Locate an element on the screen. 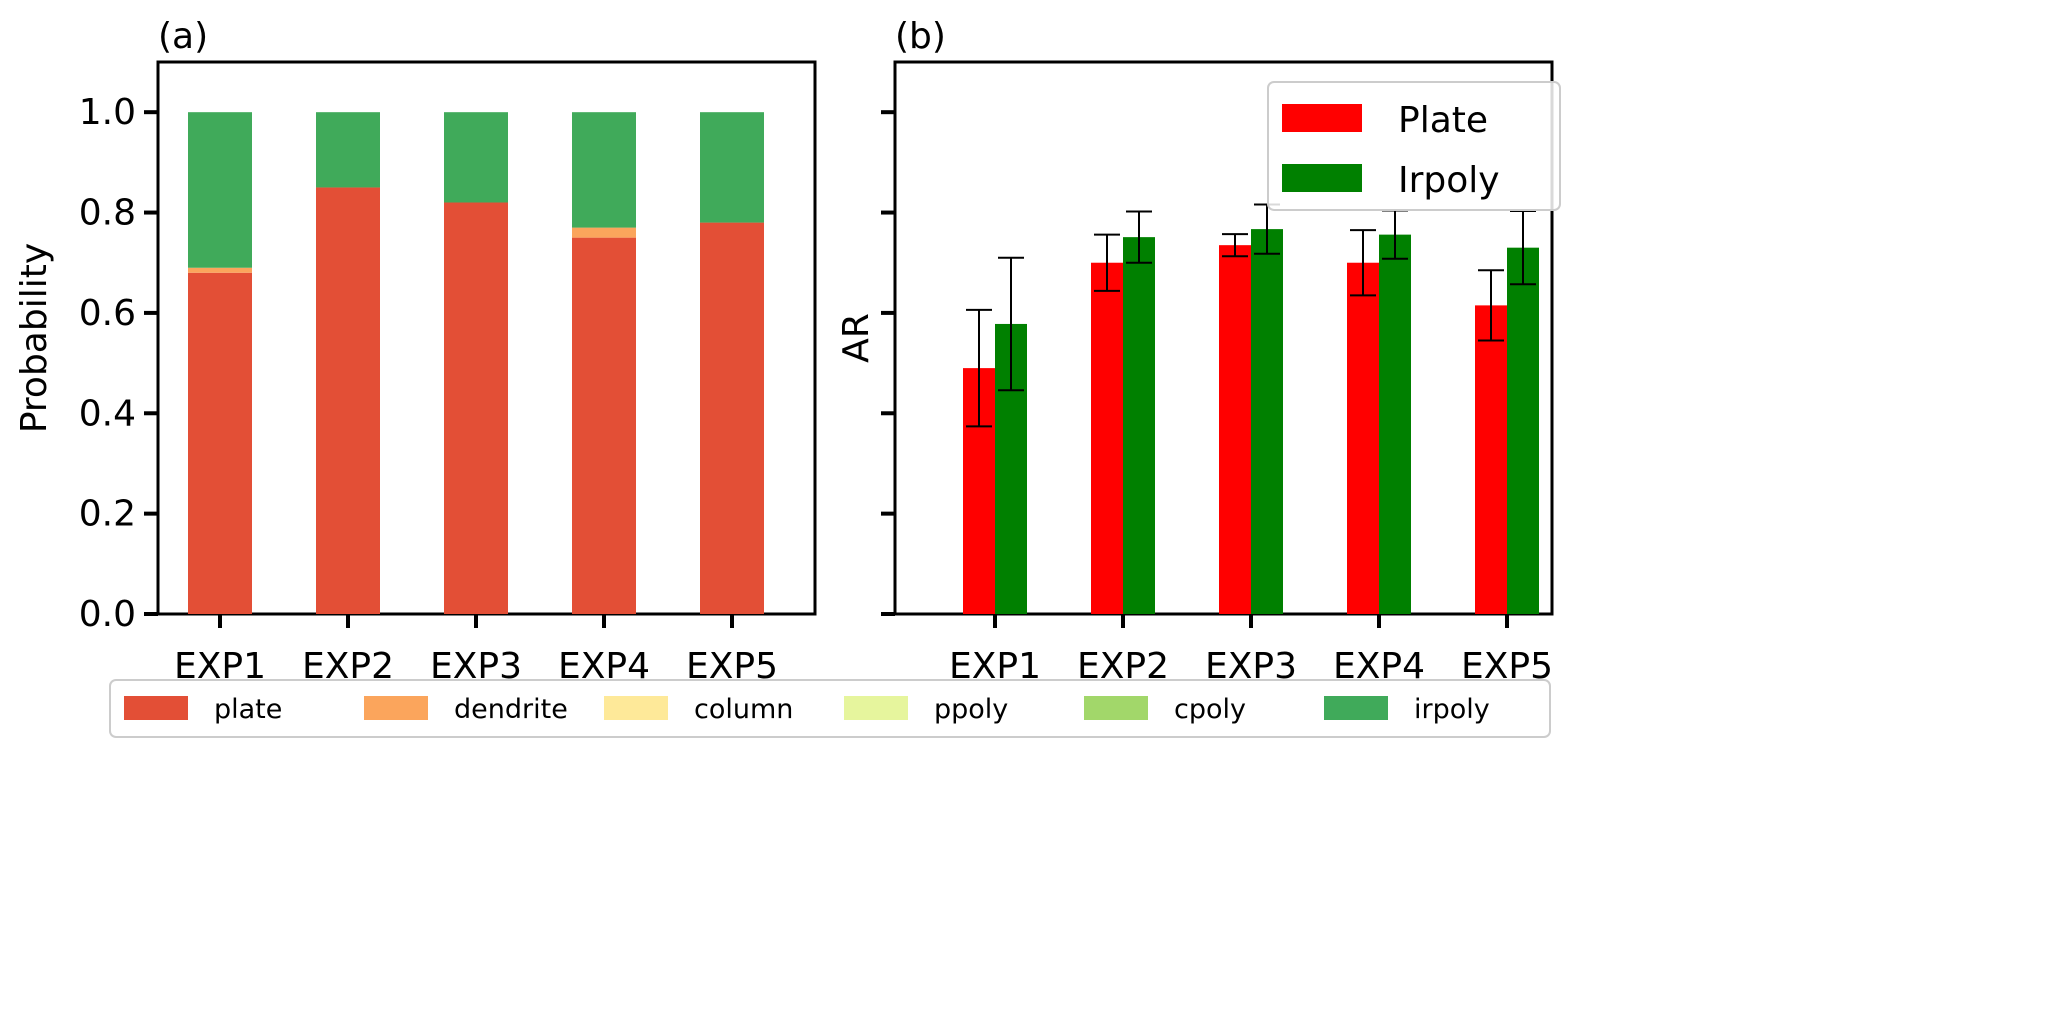  legend-label-plate: plate is located at coordinates (248, 709).